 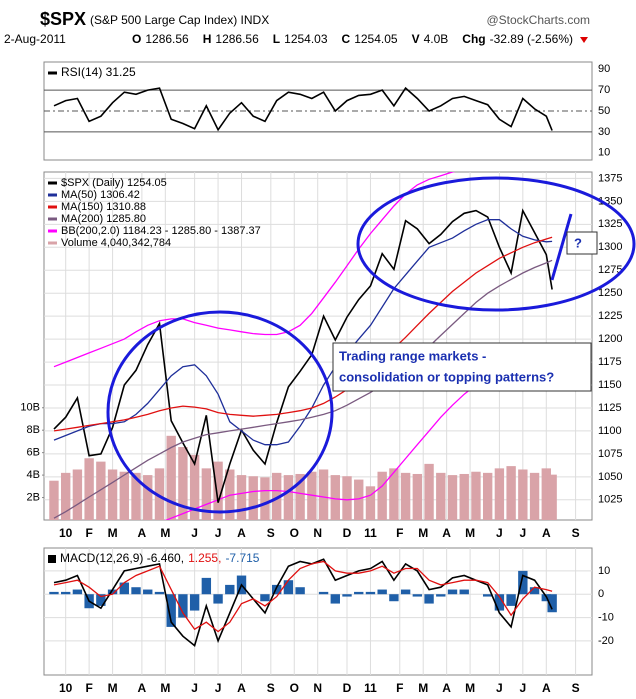 What do you see at coordinates (531, 39) in the screenshot?
I see `quote-value: -32.89 (-2.56%)` at bounding box center [531, 39].